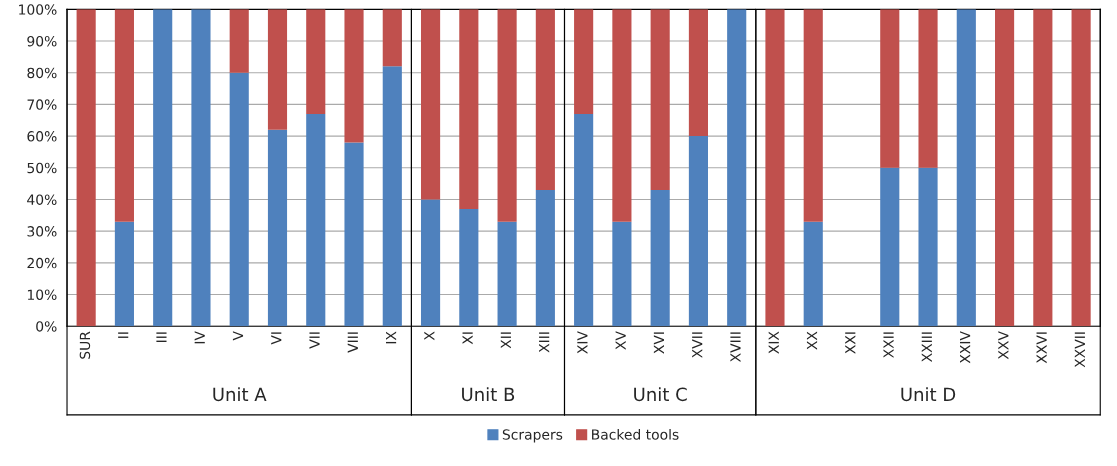 The image size is (1117, 466). Describe the element at coordinates (46, 326) in the screenshot. I see `y-tick-label: 0%` at that location.